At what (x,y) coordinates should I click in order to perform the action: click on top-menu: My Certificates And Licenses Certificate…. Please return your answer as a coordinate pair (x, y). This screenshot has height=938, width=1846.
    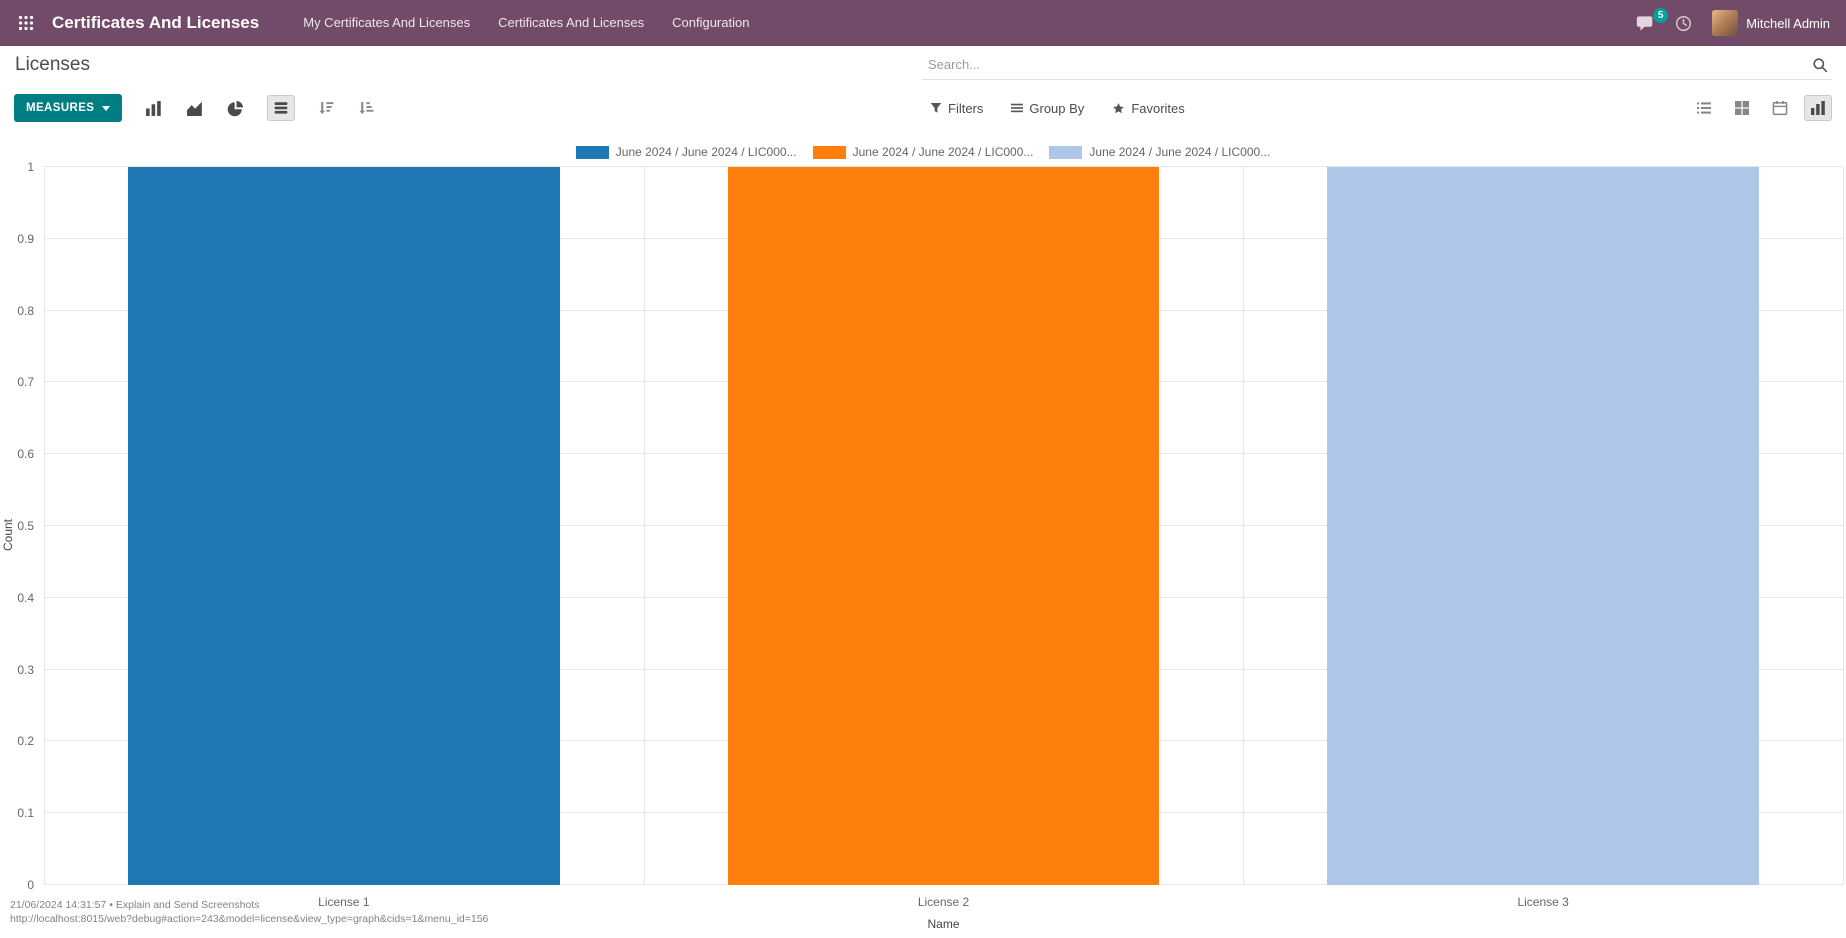
    Looking at the image, I should click on (526, 23).